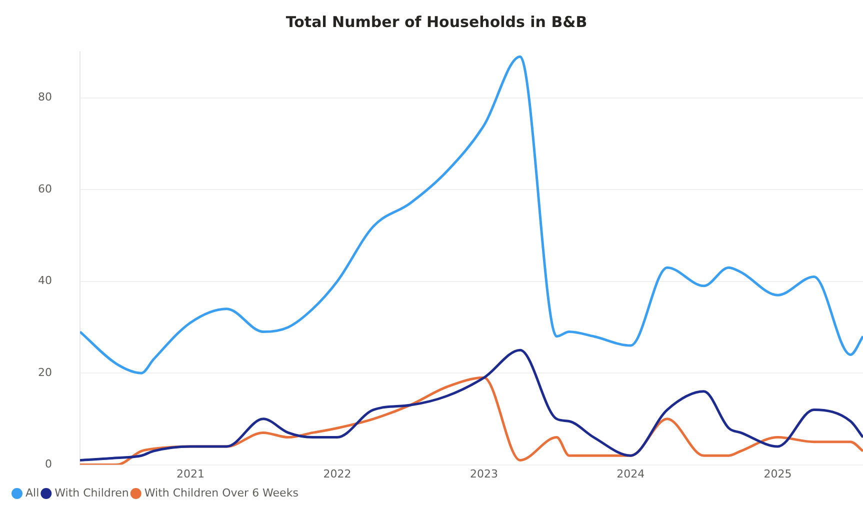 The width and height of the screenshot is (863, 509). What do you see at coordinates (45, 281) in the screenshot?
I see `y-tick-label: 40` at bounding box center [45, 281].